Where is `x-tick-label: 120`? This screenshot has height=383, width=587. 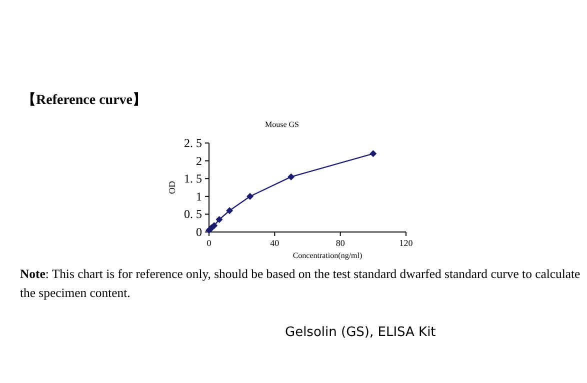 x-tick-label: 120 is located at coordinates (406, 243).